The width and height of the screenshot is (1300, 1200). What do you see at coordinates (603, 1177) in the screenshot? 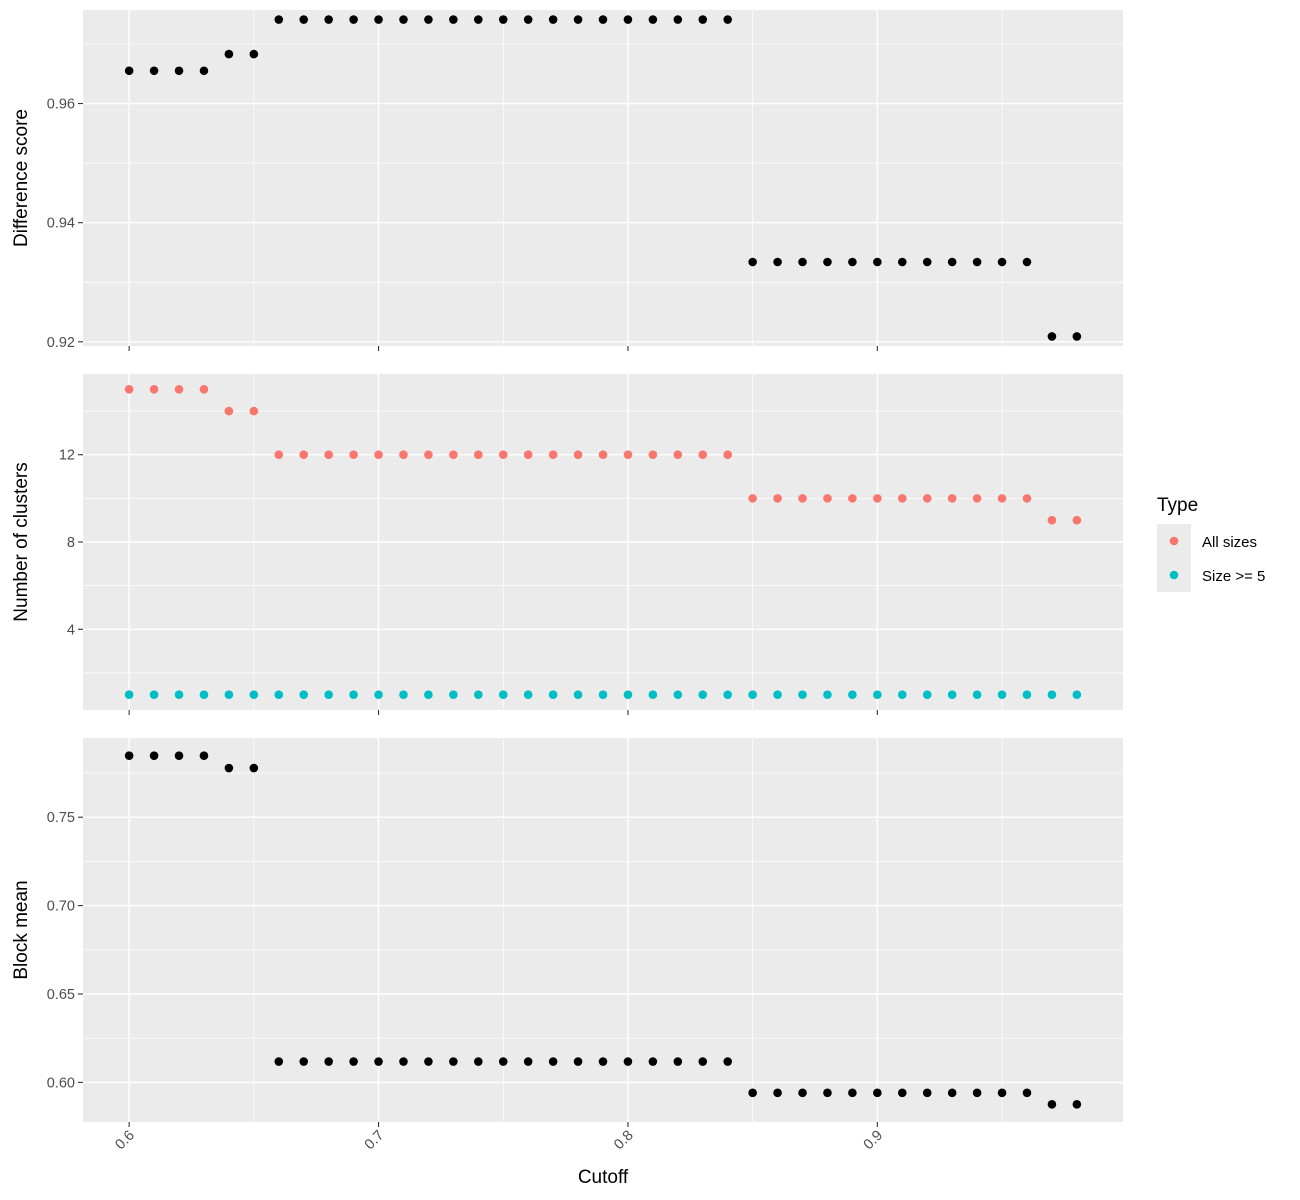
I see `x-axis-title: Cutoff` at bounding box center [603, 1177].